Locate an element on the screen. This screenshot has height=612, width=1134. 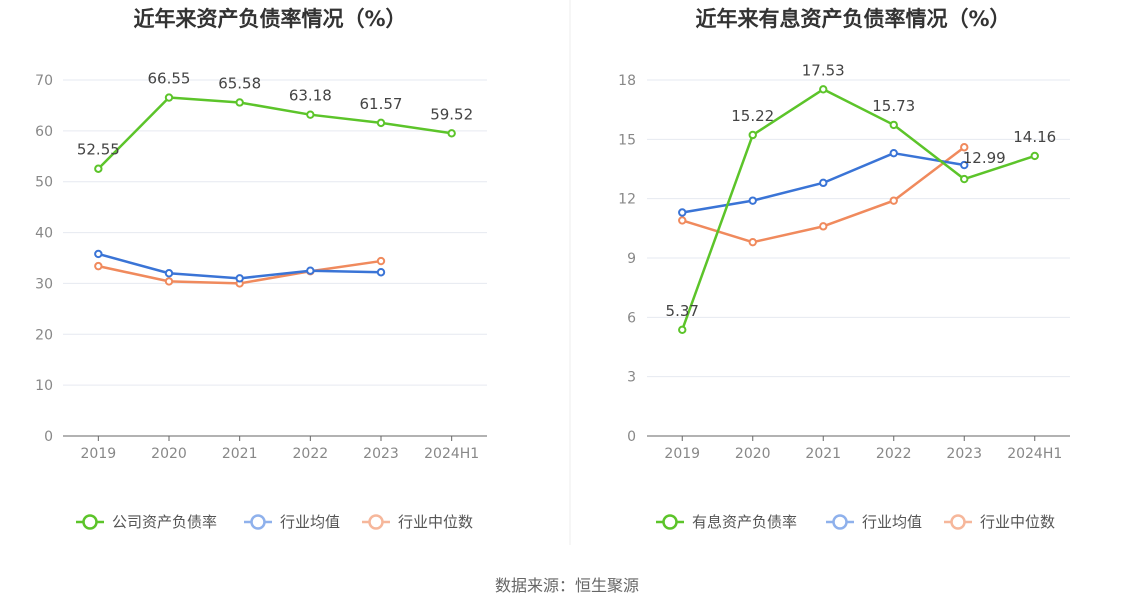
data-label: 15.73 is located at coordinates (893, 106).